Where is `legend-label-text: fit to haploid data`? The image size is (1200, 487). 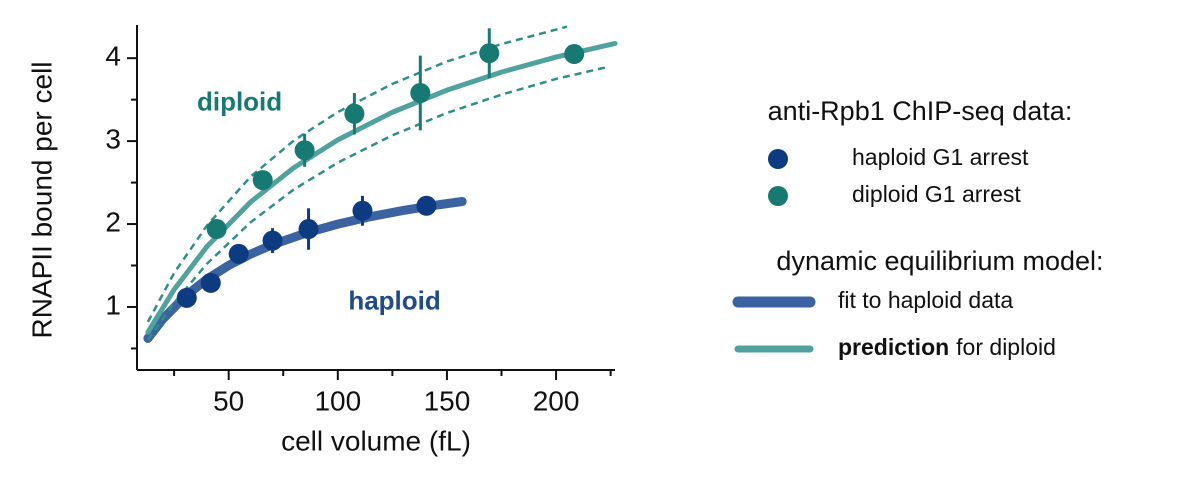
legend-label-text: fit to haploid data is located at coordinates (925, 300).